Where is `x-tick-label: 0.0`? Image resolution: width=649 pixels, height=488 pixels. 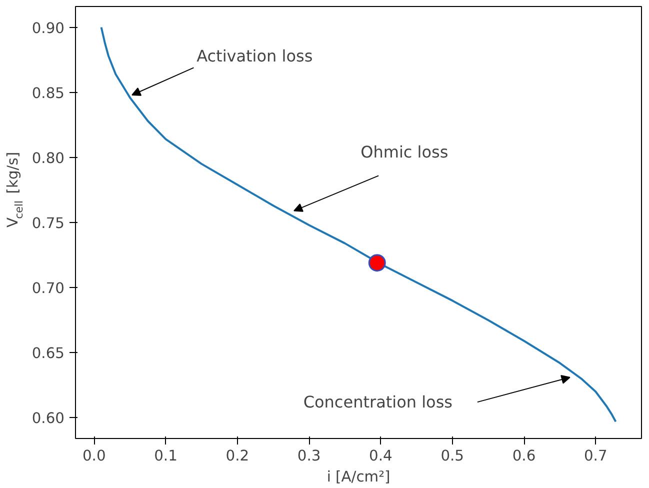 x-tick-label: 0.0 is located at coordinates (94, 456).